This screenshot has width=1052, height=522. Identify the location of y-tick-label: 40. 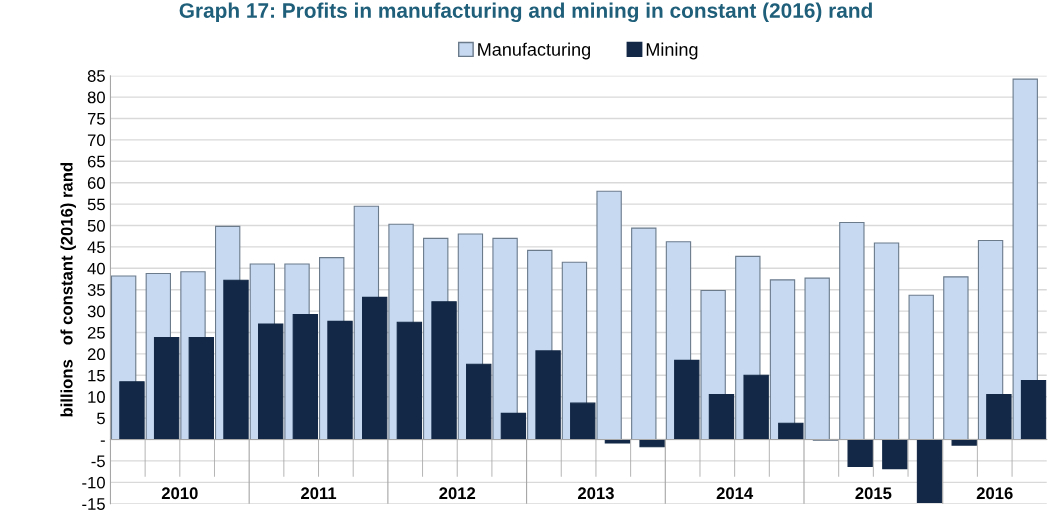
(96, 268).